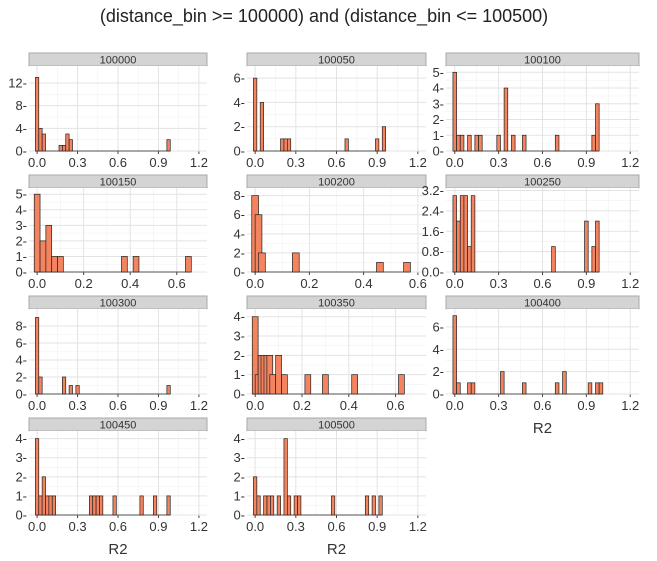  Describe the element at coordinates (336, 183) in the screenshot. I see `facet-strip-label: 100200` at that location.